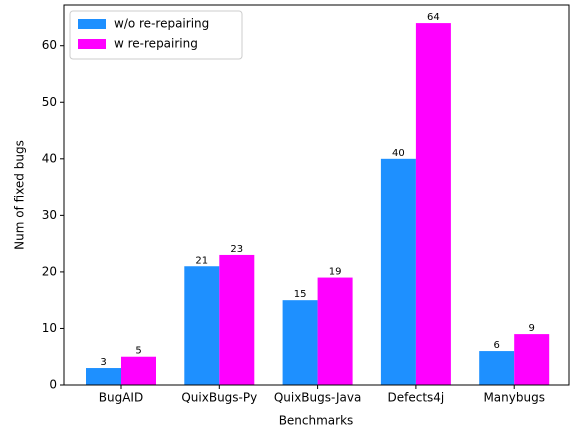  I want to click on y-tick-label: 30, so click(49, 215).